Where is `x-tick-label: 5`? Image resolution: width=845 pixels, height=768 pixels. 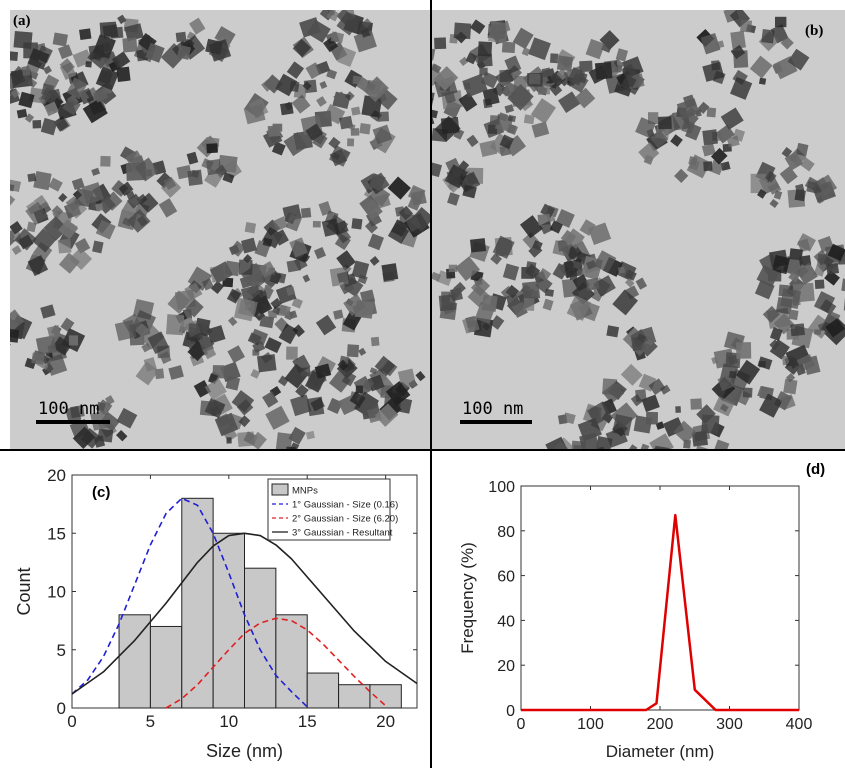
x-tick-label: 5 is located at coordinates (150, 721).